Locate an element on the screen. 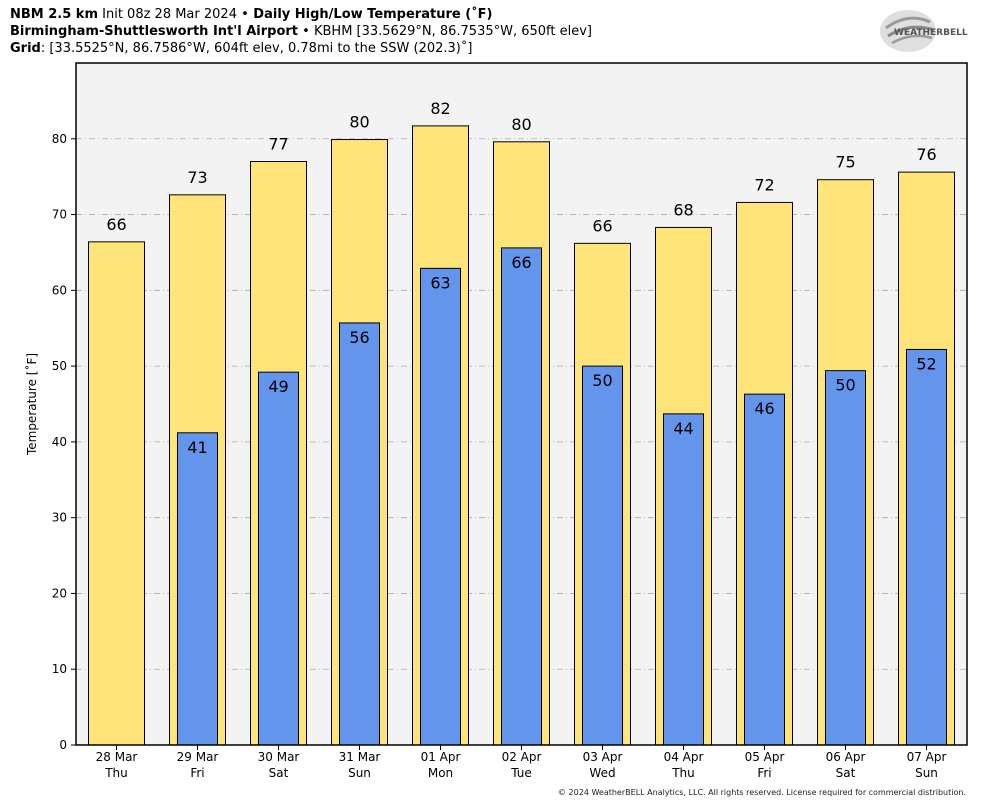 The width and height of the screenshot is (984, 808). x-tick-label-date: 02 Apr is located at coordinates (522, 757).